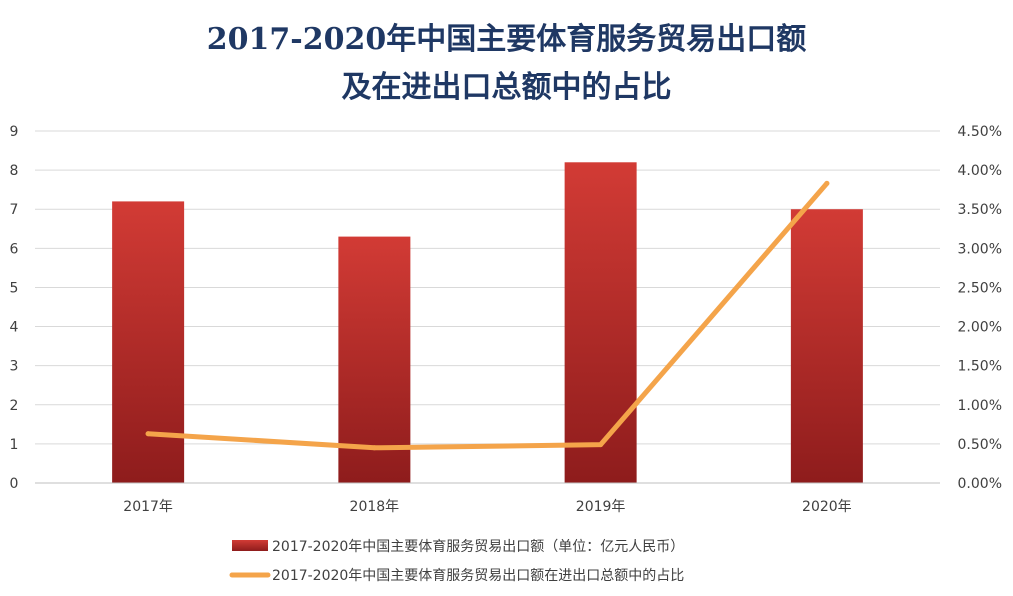 This screenshot has width=1013, height=596. What do you see at coordinates (506, 39) in the screenshot?
I see `chart-title-line-1: 2017-2020年中国主要体育服务贸易出口额` at bounding box center [506, 39].